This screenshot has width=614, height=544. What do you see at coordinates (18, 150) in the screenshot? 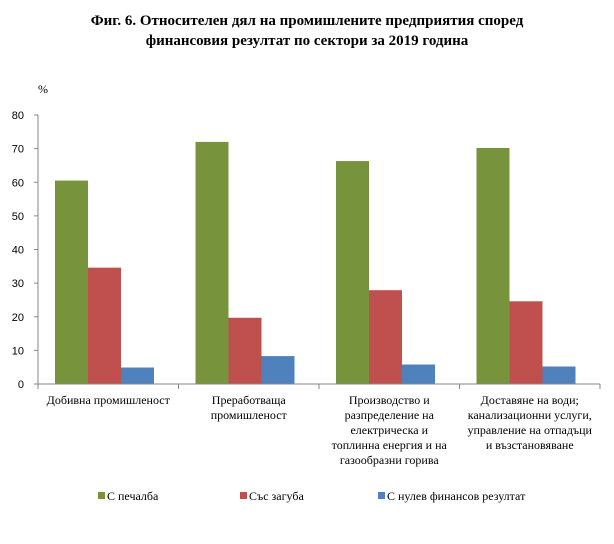
I see `y-tick-label: 70` at bounding box center [18, 150].